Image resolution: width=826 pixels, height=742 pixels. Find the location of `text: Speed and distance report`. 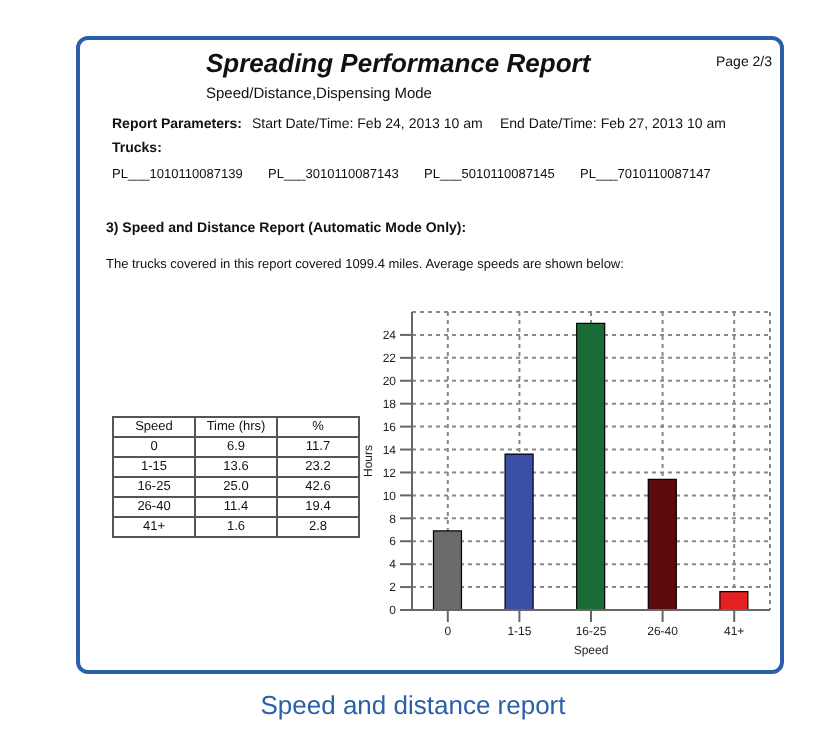

text: Speed and distance report is located at coordinates (413, 705).